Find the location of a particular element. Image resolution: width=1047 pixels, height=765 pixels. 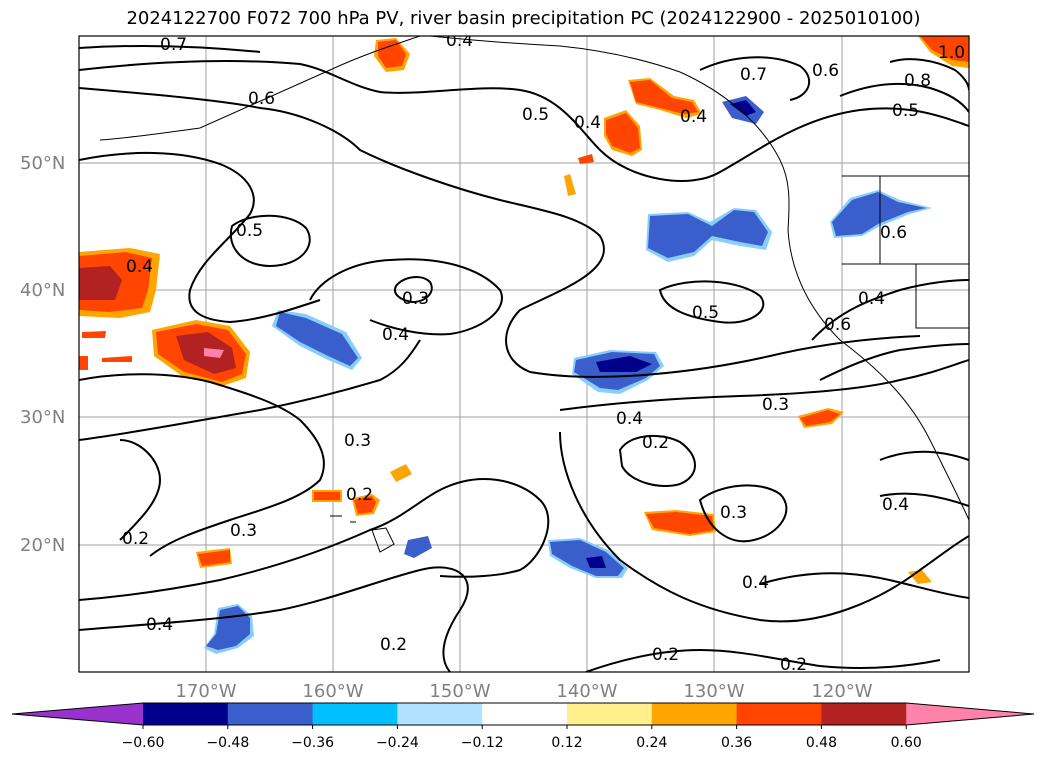

lat-label-40n: 40°N is located at coordinates (42, 290).